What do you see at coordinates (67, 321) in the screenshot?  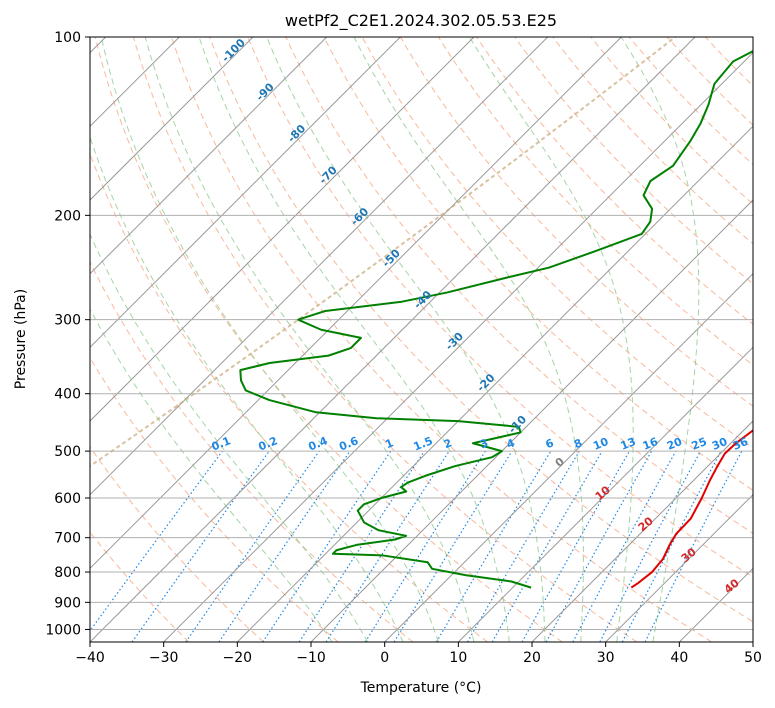 I see `y-tick-label: 300` at bounding box center [67, 321].